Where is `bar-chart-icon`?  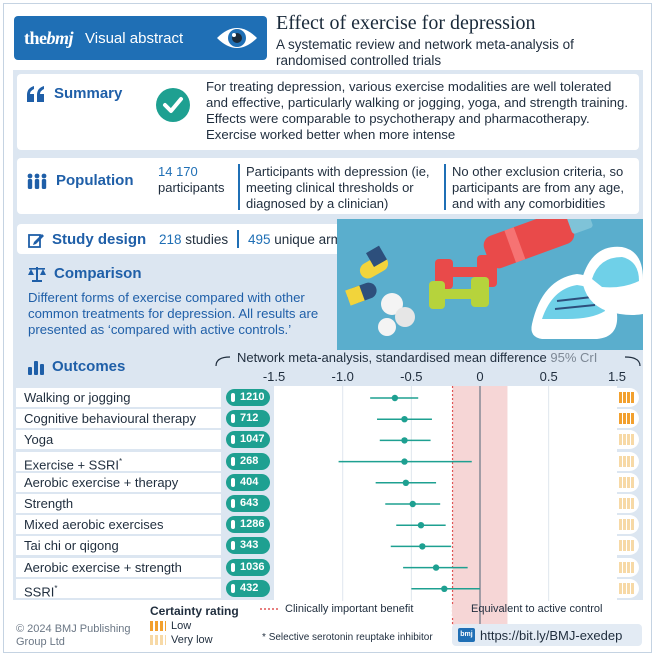 bar-chart-icon is located at coordinates (36, 367).